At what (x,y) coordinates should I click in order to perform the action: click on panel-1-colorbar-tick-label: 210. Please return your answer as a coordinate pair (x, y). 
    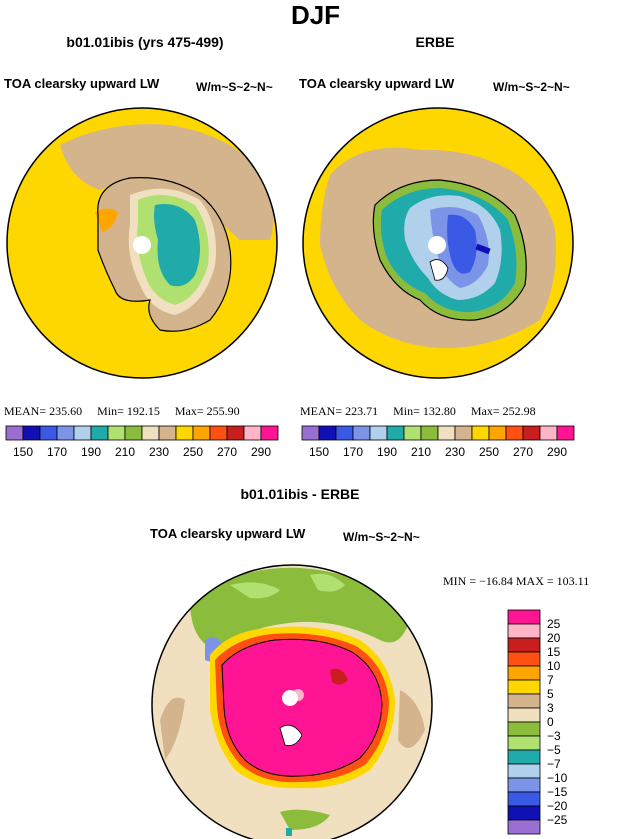
    Looking at the image, I should click on (125, 452).